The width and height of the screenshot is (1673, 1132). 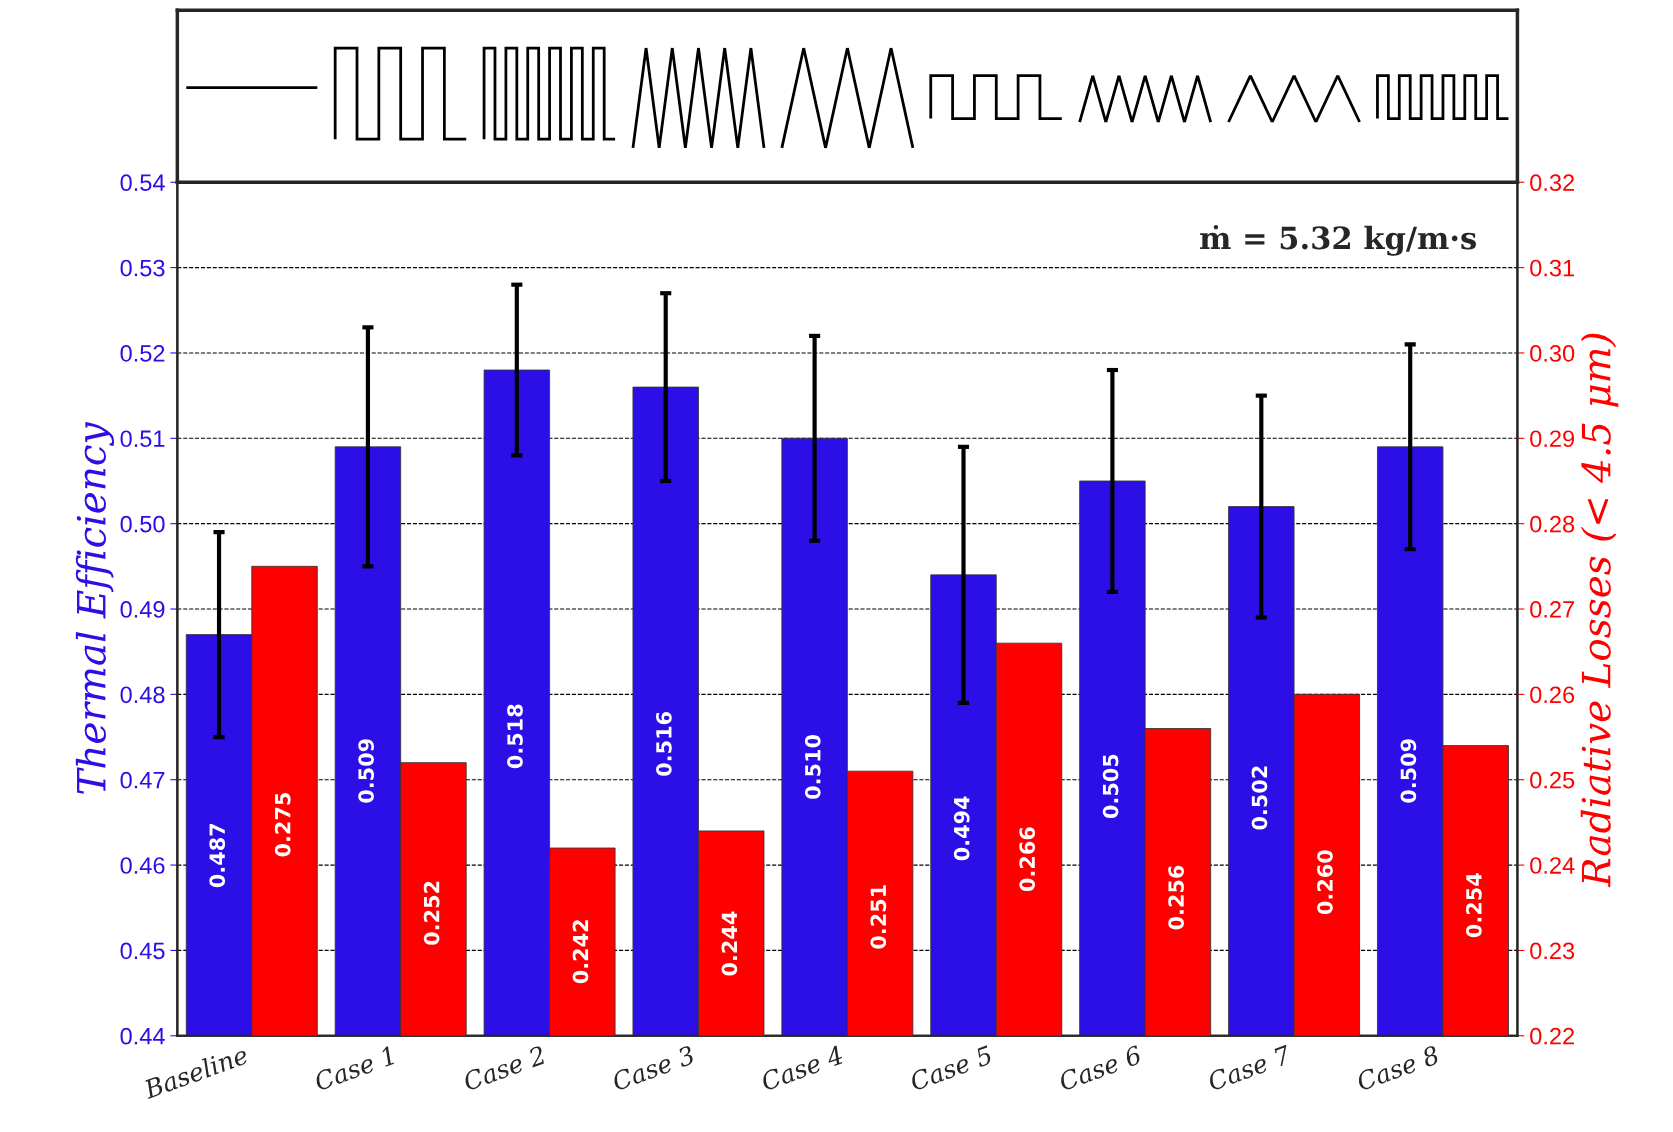 I want to click on x-tick-label: Case 5, so click(x=951, y=1068).